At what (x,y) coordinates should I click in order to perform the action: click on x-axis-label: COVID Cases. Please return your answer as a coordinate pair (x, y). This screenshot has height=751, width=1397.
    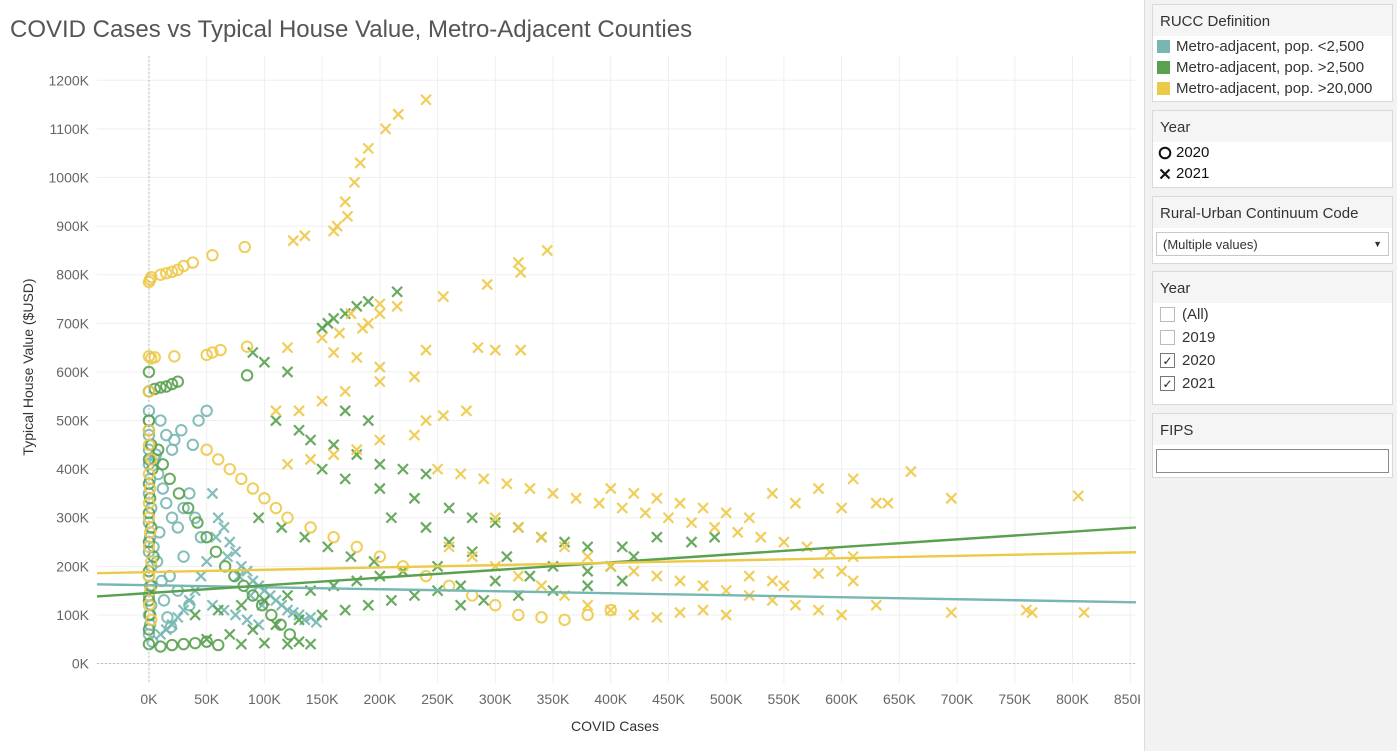
    Looking at the image, I should click on (615, 726).